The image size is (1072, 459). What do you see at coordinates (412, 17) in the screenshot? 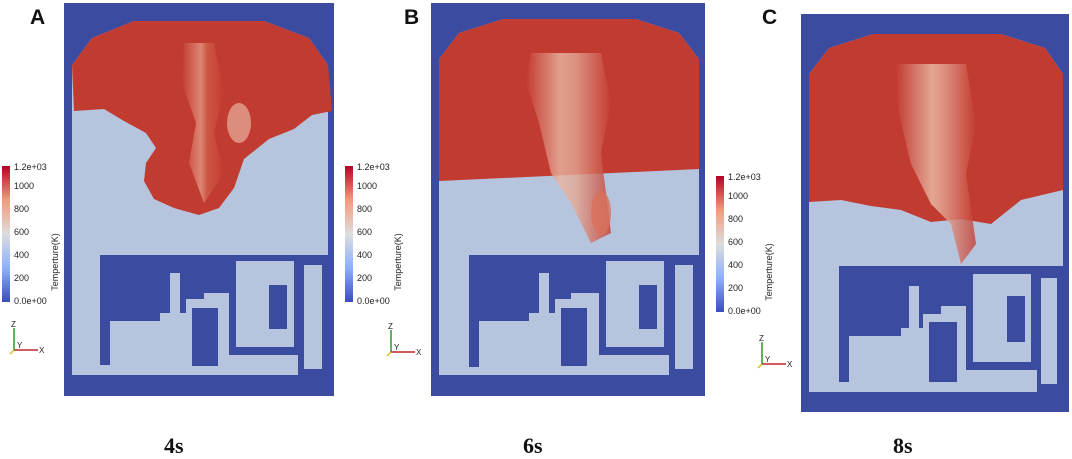
I see `panel-letter-b: B` at bounding box center [412, 17].